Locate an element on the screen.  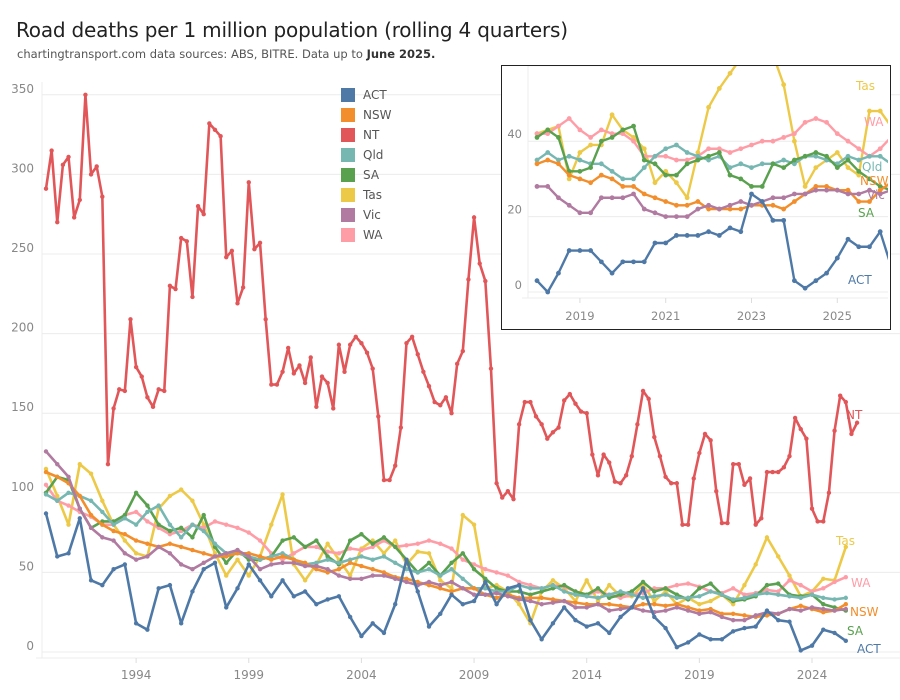
legend-item-nt: NT is located at coordinates (366, 135).